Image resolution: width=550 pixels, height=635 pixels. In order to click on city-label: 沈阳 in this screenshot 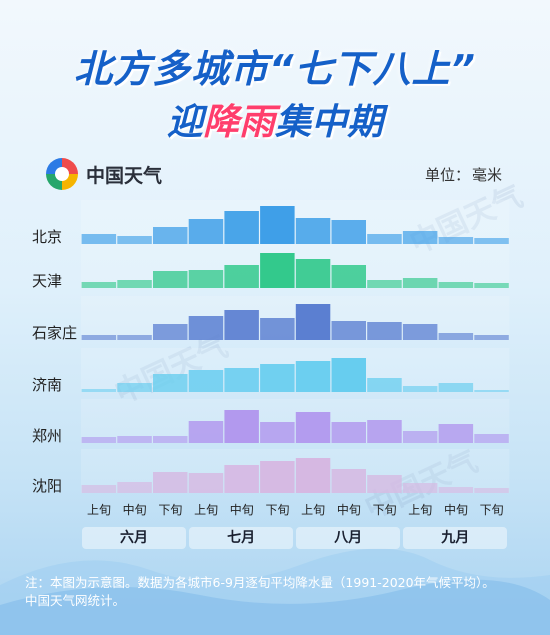, I will do `click(47, 486)`.